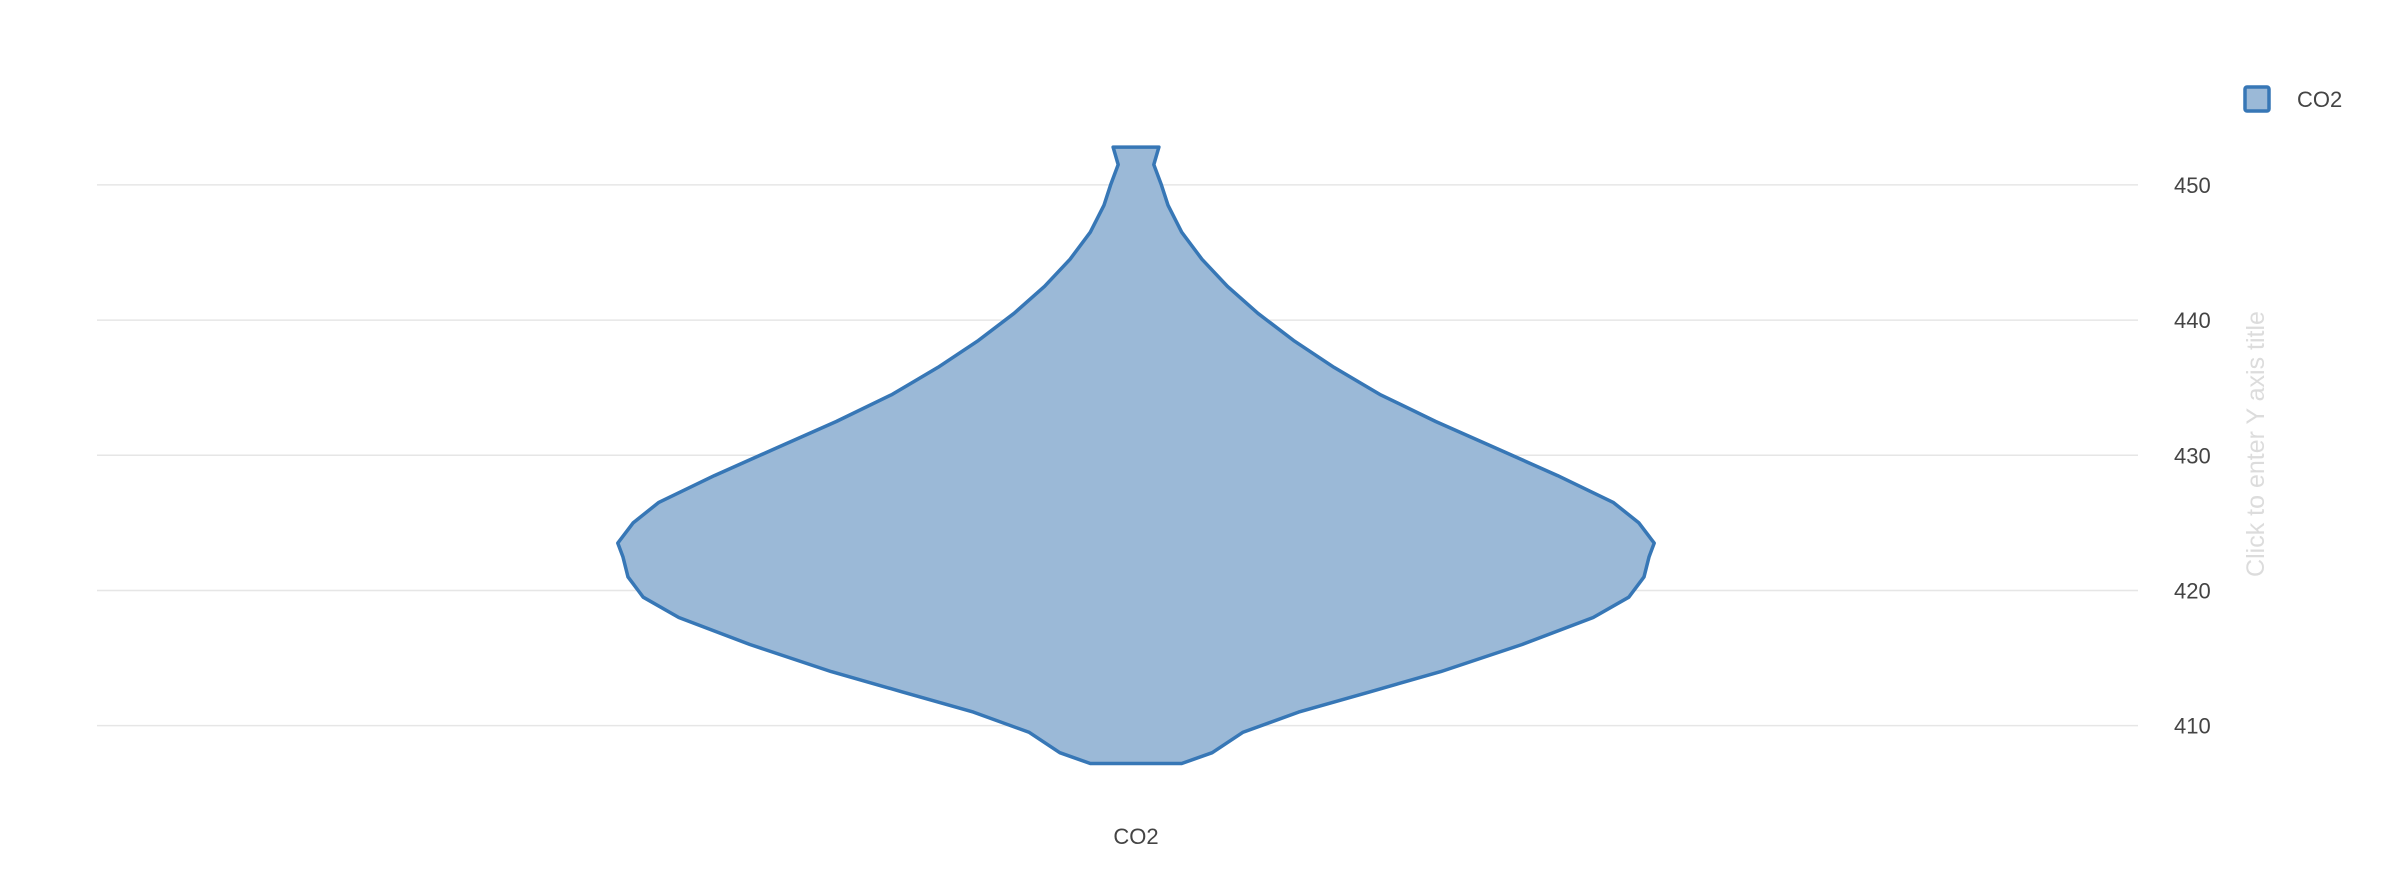 This screenshot has height=877, width=2382. I want to click on y-tick-label: 440, so click(2192, 320).